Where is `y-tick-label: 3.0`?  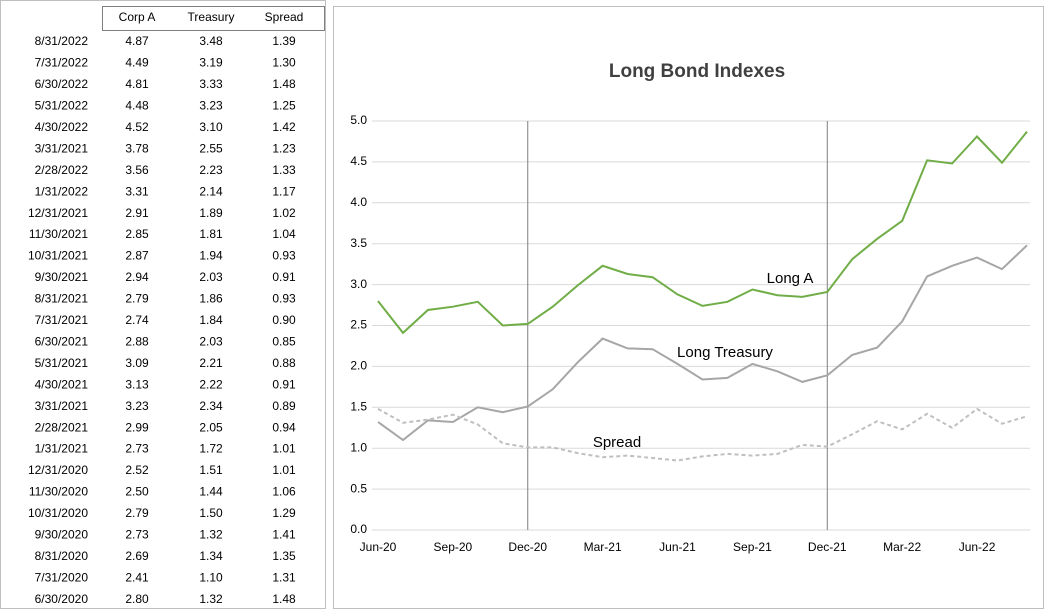
y-tick-label: 3.0 is located at coordinates (358, 284).